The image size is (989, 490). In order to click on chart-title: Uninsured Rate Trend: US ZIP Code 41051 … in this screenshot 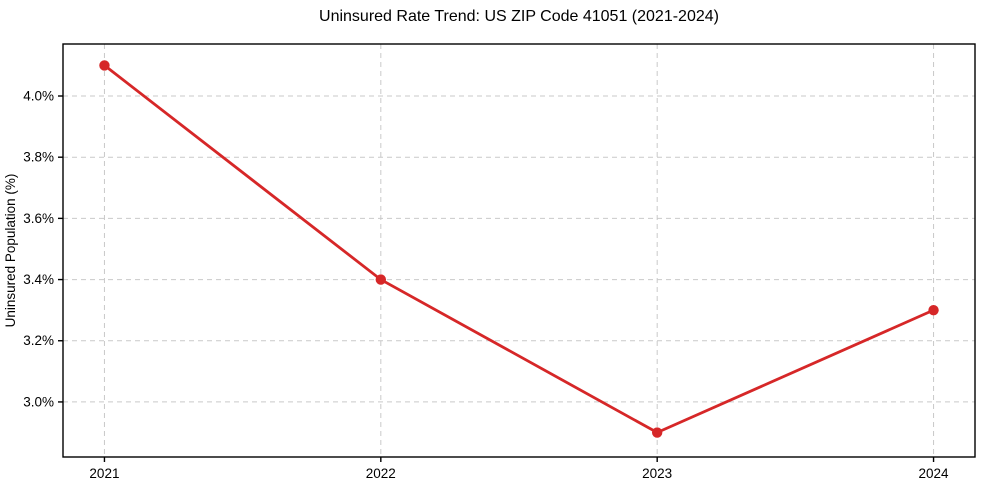, I will do `click(519, 16)`.